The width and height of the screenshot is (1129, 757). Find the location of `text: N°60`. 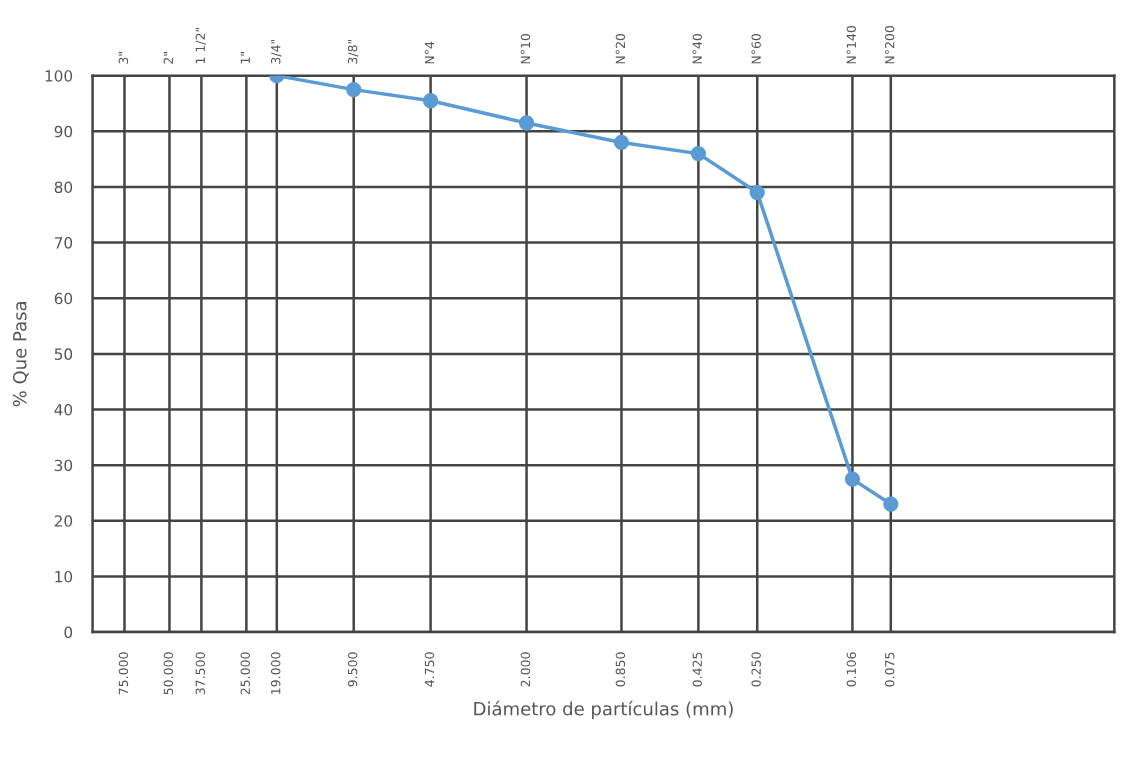

text: N°60 is located at coordinates (756, 48).